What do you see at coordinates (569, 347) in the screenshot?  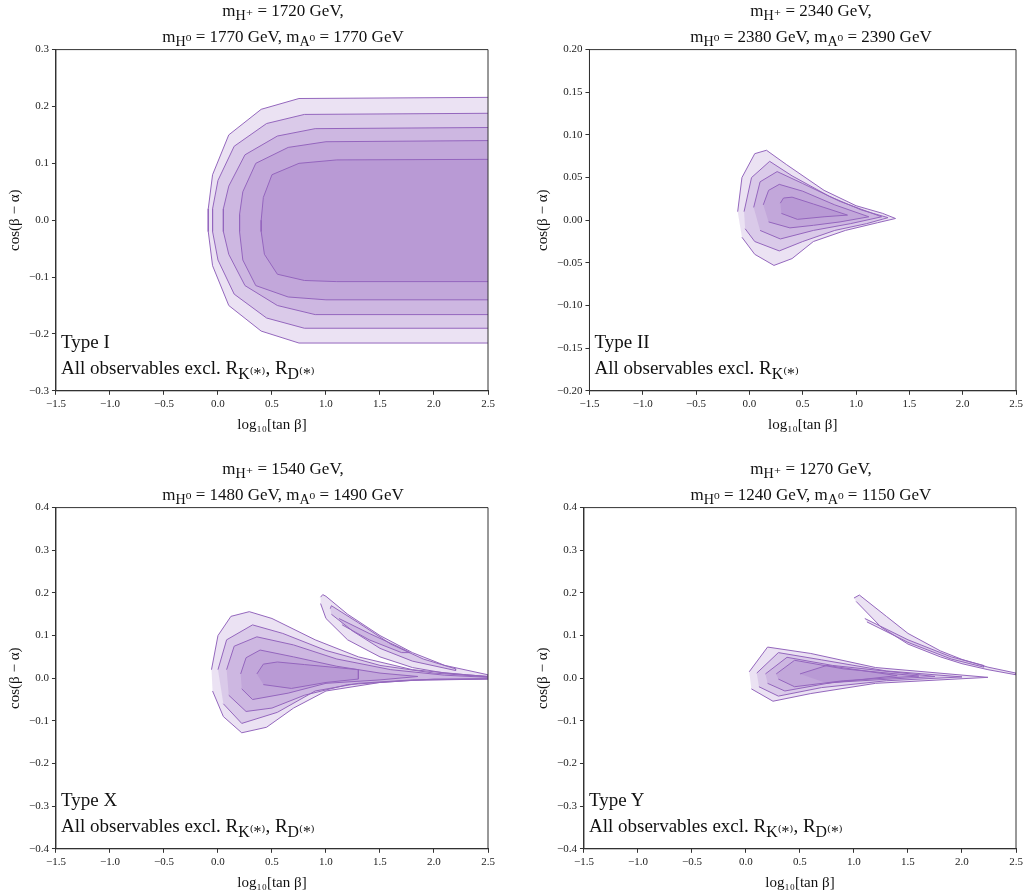 I see `y-tick-label: −0.15` at bounding box center [569, 347].